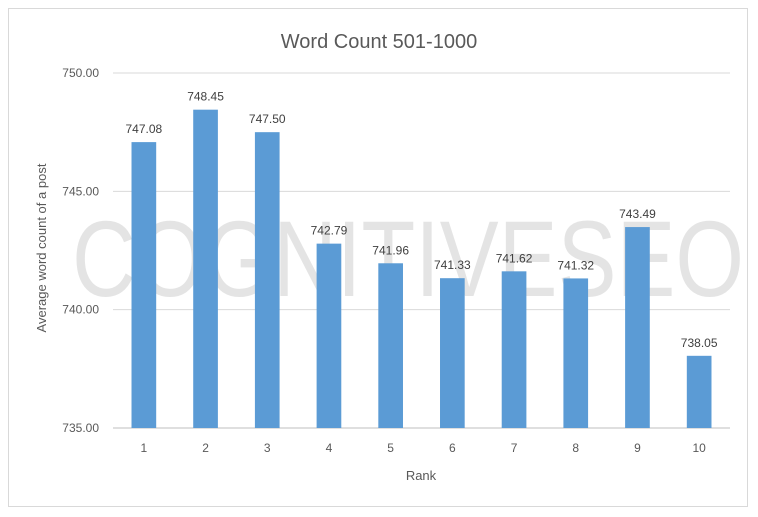  Describe the element at coordinates (267, 119) in the screenshot. I see `data-label: 747.50` at that location.